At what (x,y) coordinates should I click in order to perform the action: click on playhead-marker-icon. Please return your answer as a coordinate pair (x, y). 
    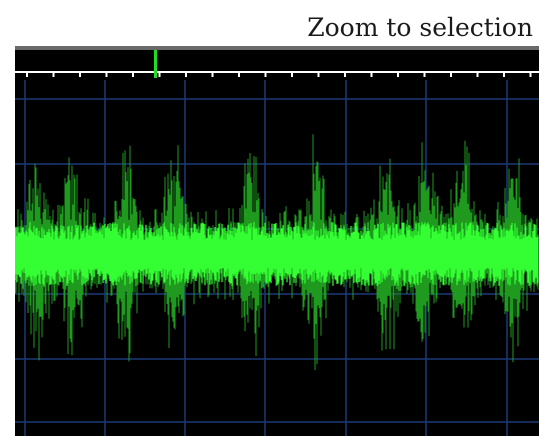
    Looking at the image, I should click on (156, 64).